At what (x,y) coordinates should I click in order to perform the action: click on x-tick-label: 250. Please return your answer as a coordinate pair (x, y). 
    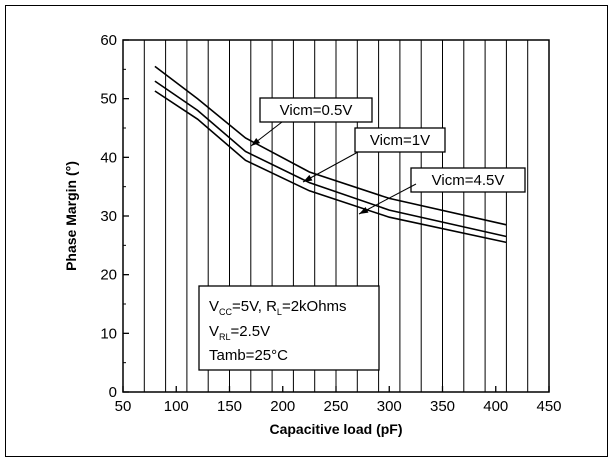
    Looking at the image, I should click on (335, 406).